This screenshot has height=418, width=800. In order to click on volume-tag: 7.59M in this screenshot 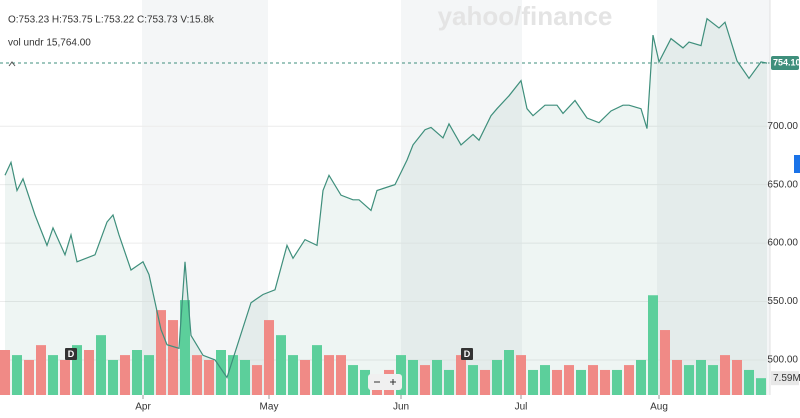, I will do `click(786, 378)`.